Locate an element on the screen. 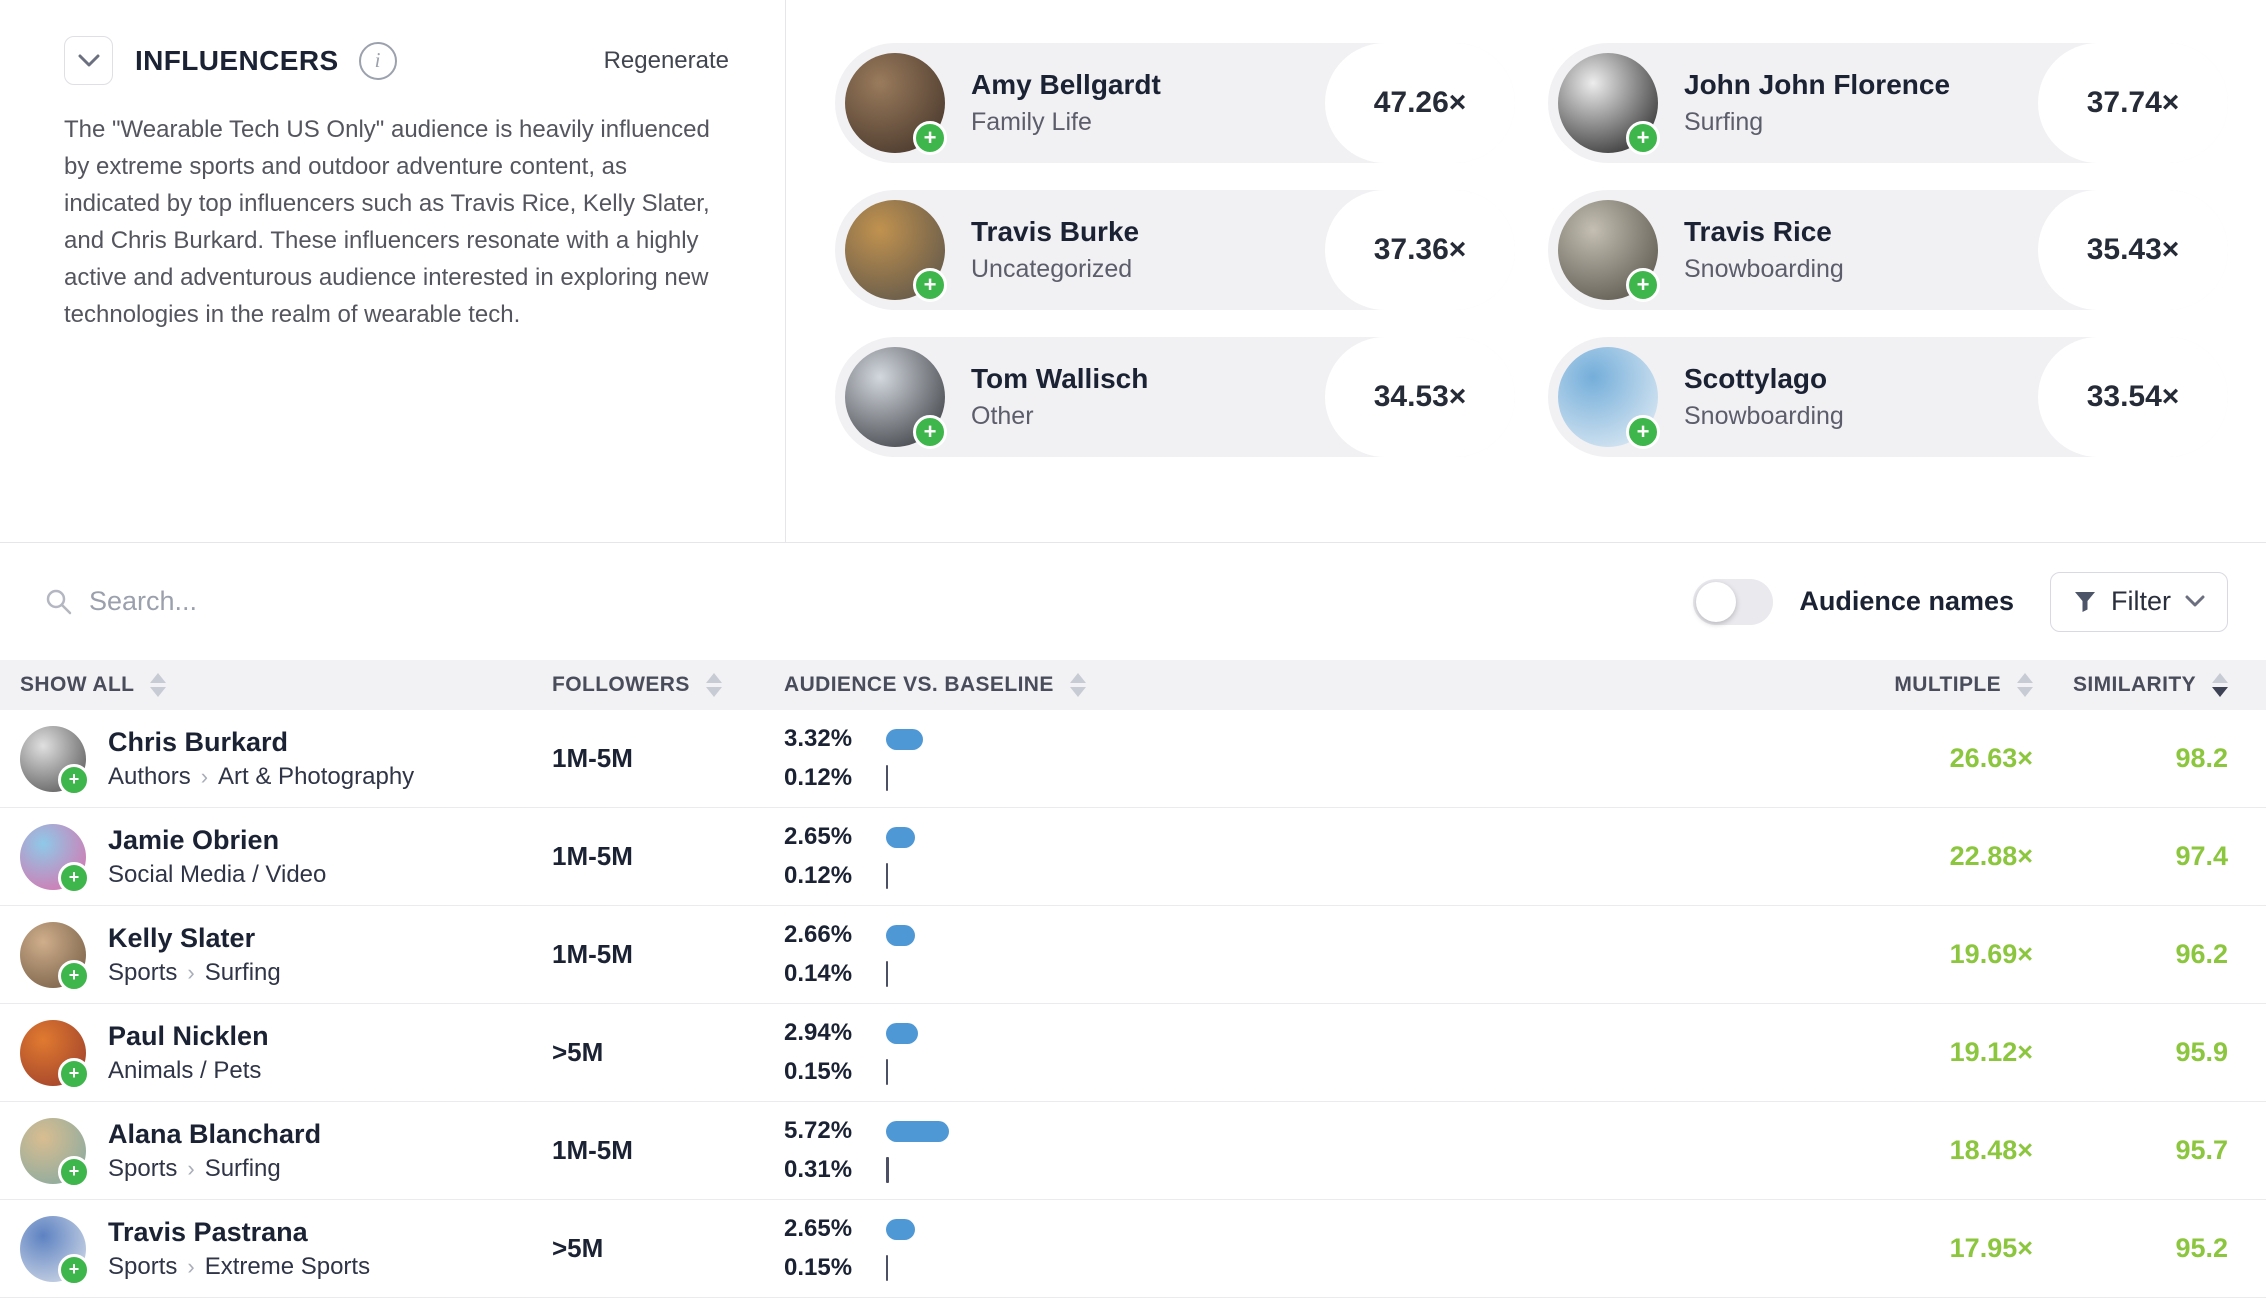  top-influencer-card: + Travis Rice Snowboarding 35.43× is located at coordinates (1888, 250).